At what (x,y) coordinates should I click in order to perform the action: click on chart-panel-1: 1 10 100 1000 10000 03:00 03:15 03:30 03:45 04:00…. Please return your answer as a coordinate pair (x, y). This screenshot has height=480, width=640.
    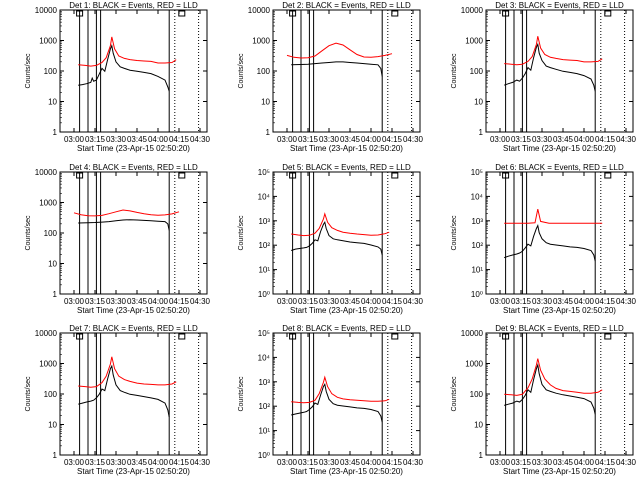
    Looking at the image, I should click on (118, 77).